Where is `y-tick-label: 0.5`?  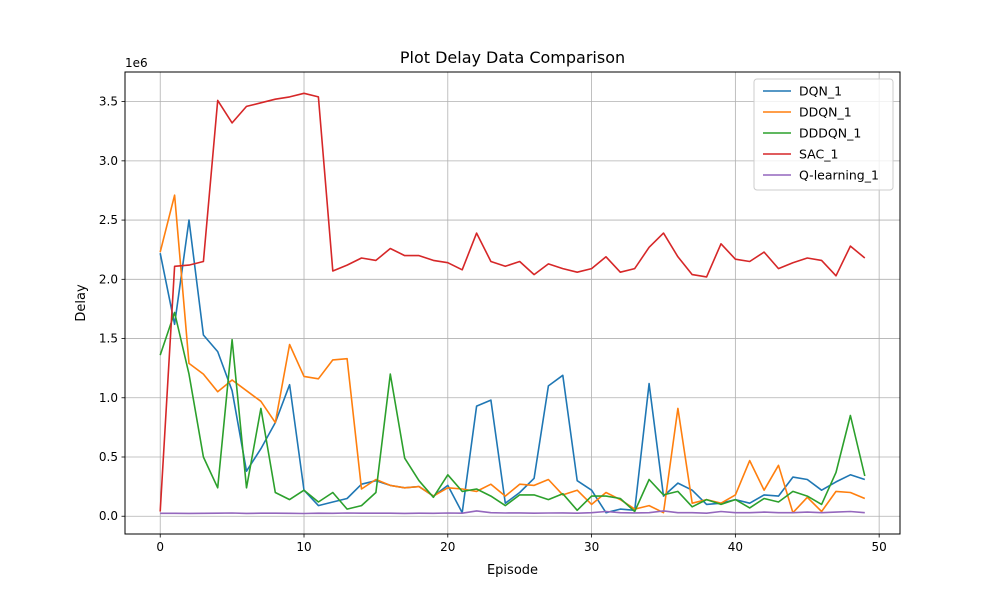 y-tick-label: 0.5 is located at coordinates (108, 457).